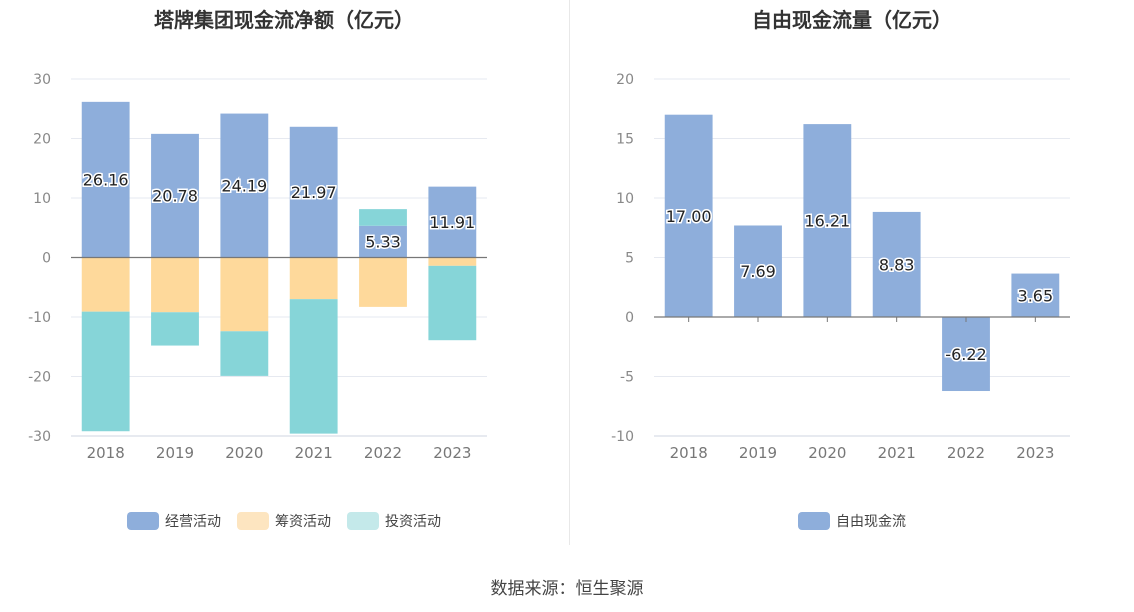  What do you see at coordinates (567, 589) in the screenshot?
I see `data-source-note: 数据来源：恒生聚源` at bounding box center [567, 589].